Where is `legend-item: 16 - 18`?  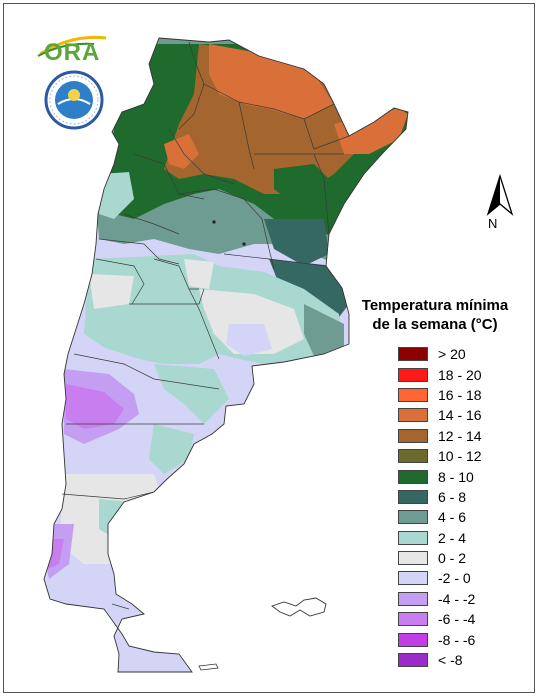
legend-item: 16 - 18 is located at coordinates (440, 395).